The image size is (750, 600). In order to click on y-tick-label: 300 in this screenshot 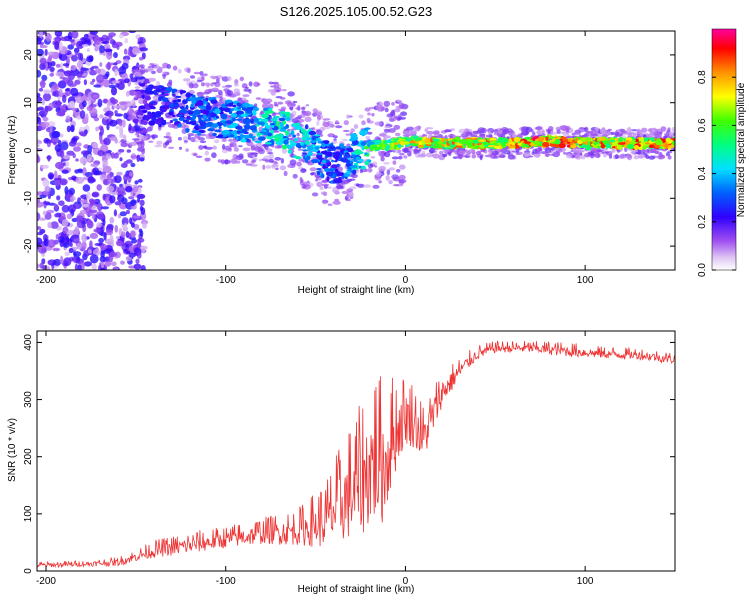, I will do `click(28, 399)`.